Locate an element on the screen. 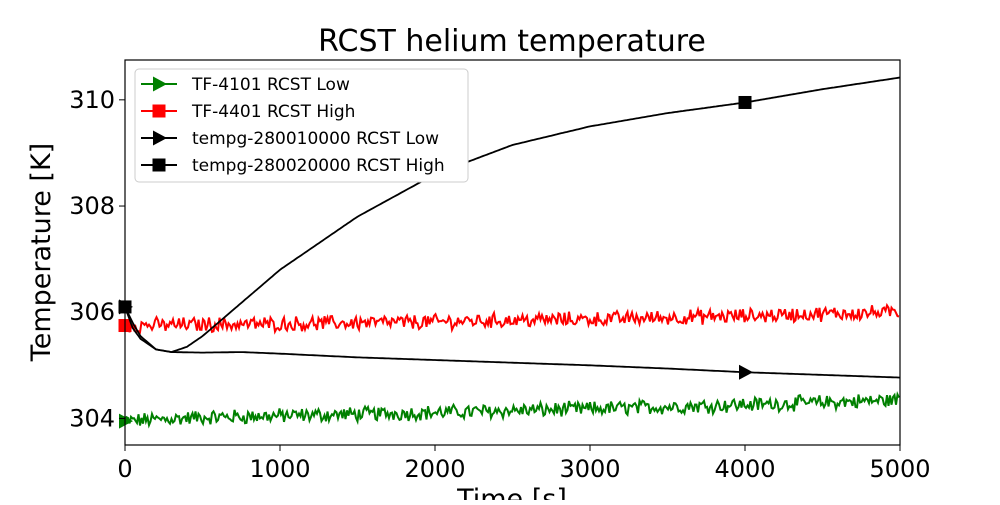  markers-tf-4101-rcst-low is located at coordinates (126, 421).